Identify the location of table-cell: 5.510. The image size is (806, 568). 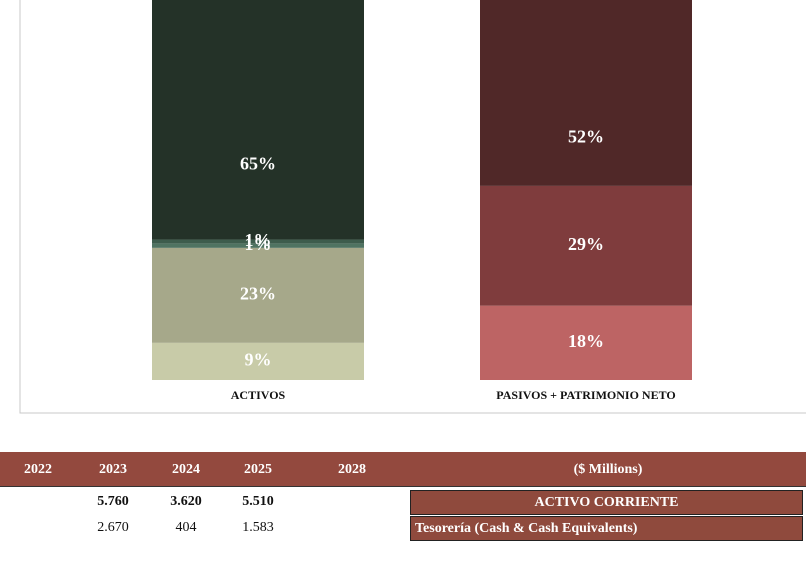
(258, 501).